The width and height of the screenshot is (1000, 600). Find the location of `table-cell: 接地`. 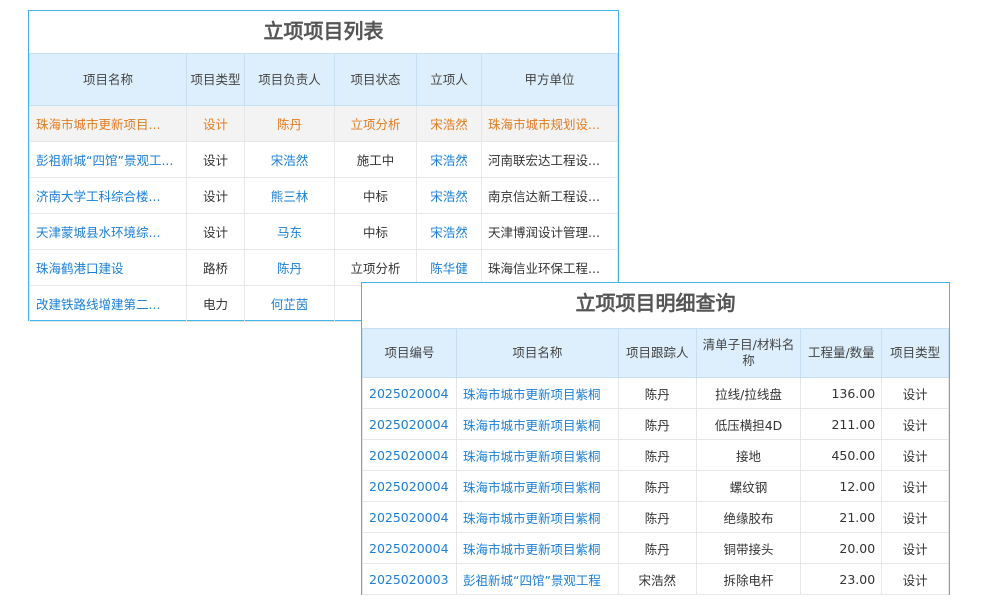

table-cell: 接地 is located at coordinates (748, 455).